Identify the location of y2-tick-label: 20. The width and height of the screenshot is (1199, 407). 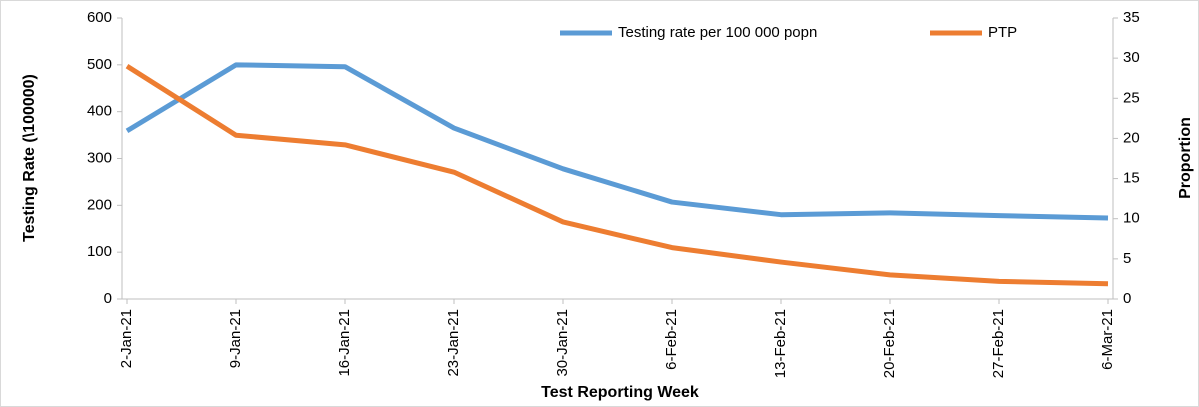
(1131, 137).